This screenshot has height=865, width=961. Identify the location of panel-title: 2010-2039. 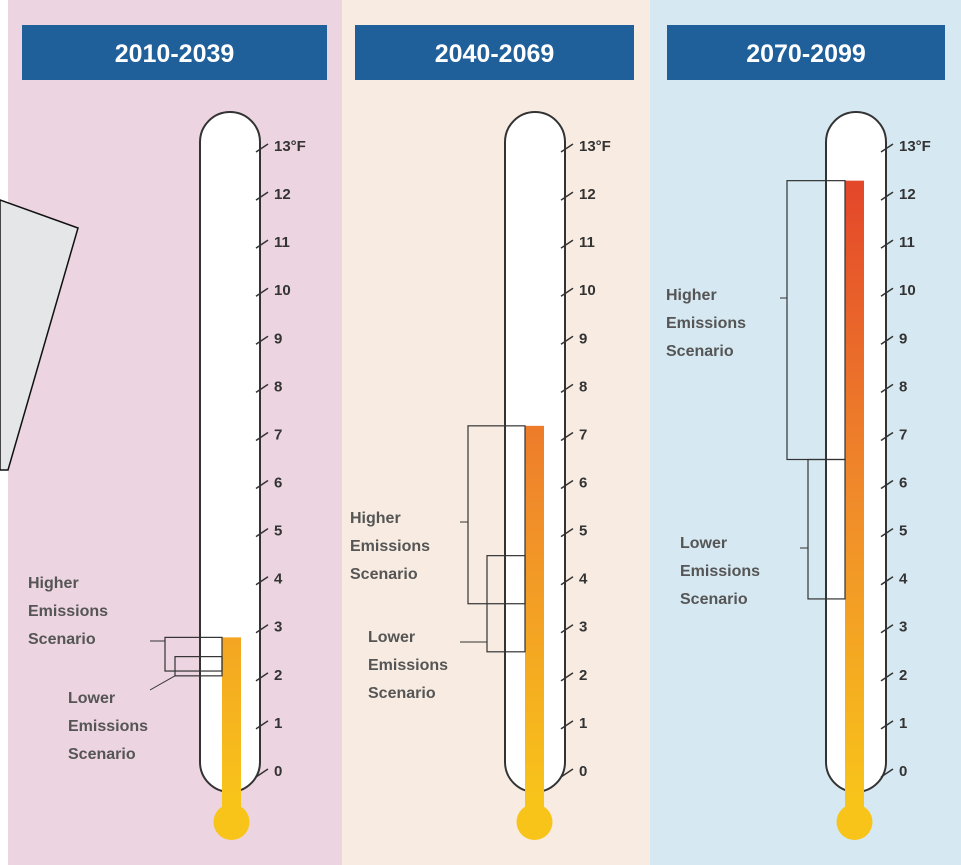
(175, 54).